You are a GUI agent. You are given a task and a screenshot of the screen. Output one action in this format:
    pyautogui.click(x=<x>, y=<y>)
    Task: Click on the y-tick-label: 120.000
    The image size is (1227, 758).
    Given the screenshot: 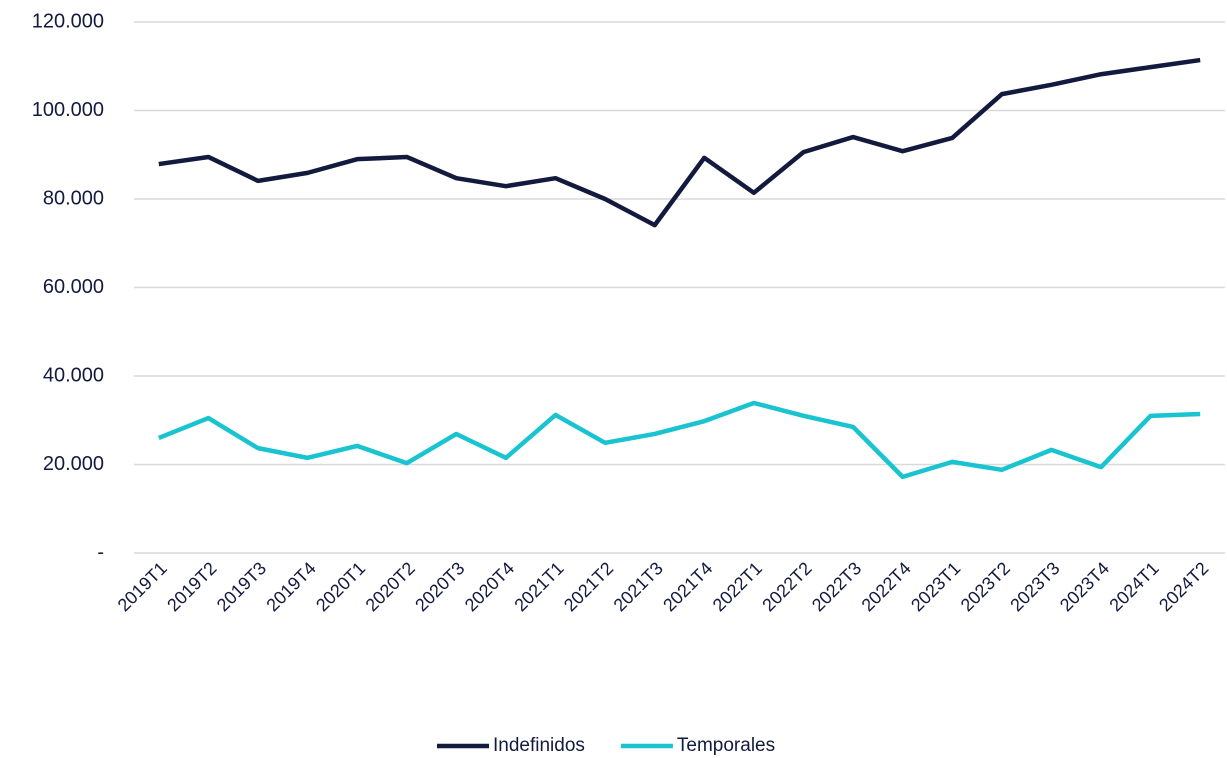 What is the action you would take?
    pyautogui.click(x=68, y=21)
    